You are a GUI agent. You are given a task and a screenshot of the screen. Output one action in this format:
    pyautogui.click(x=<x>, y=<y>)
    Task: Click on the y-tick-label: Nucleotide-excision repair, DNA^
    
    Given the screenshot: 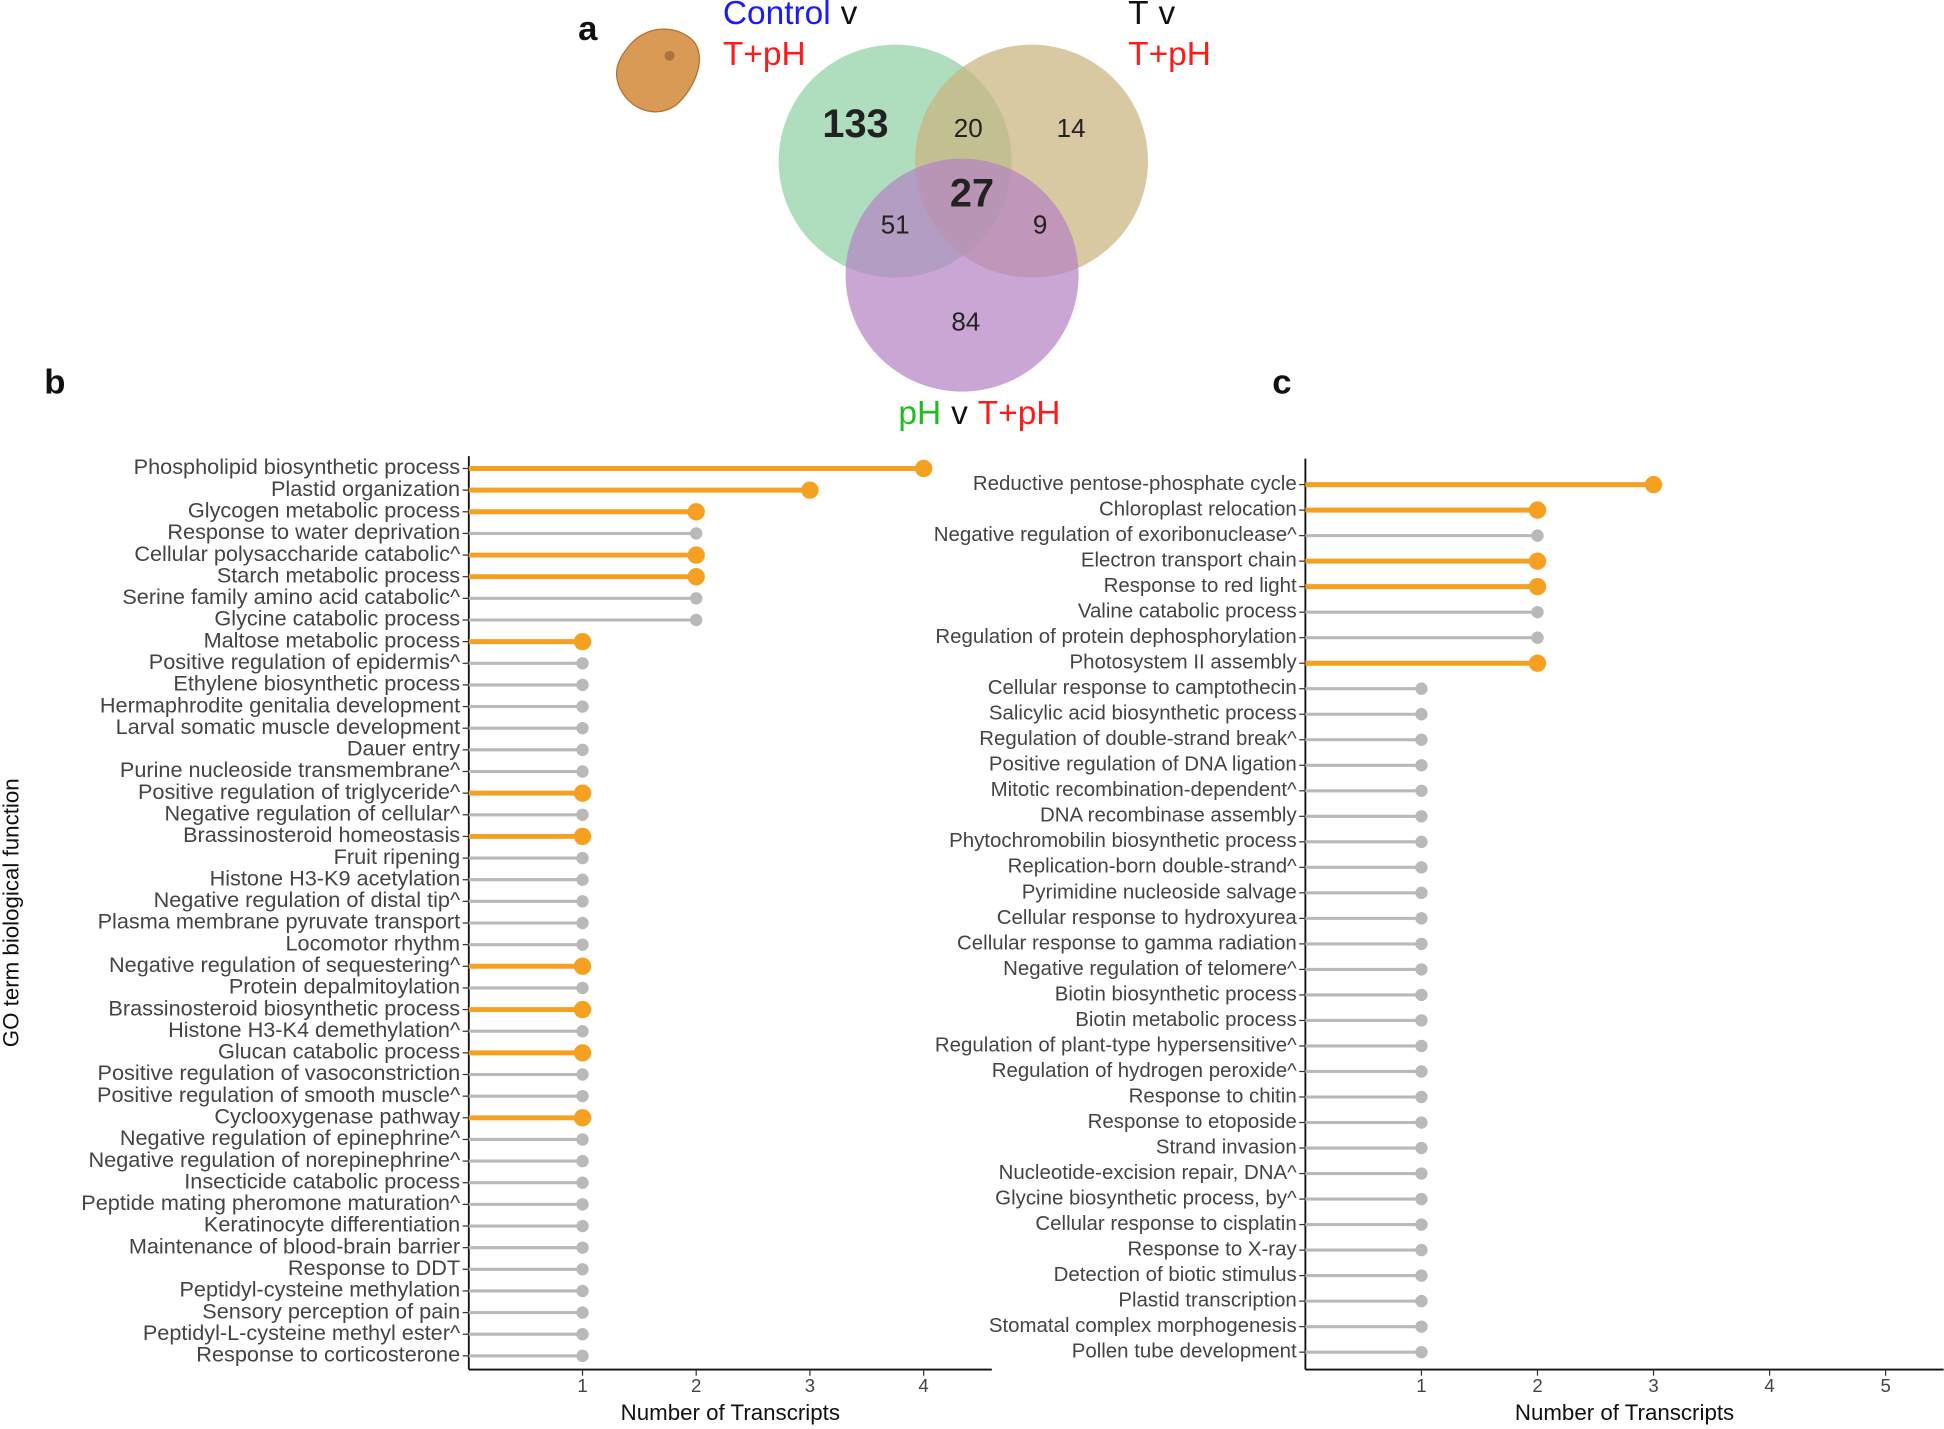 What is the action you would take?
    pyautogui.click(x=1148, y=1172)
    